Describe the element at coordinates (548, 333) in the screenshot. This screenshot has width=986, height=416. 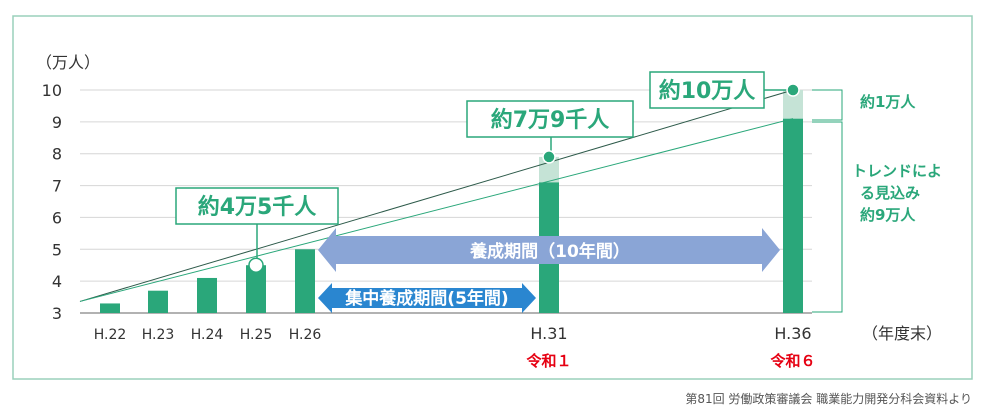
I see `x-tick-H.31: H.31` at that location.